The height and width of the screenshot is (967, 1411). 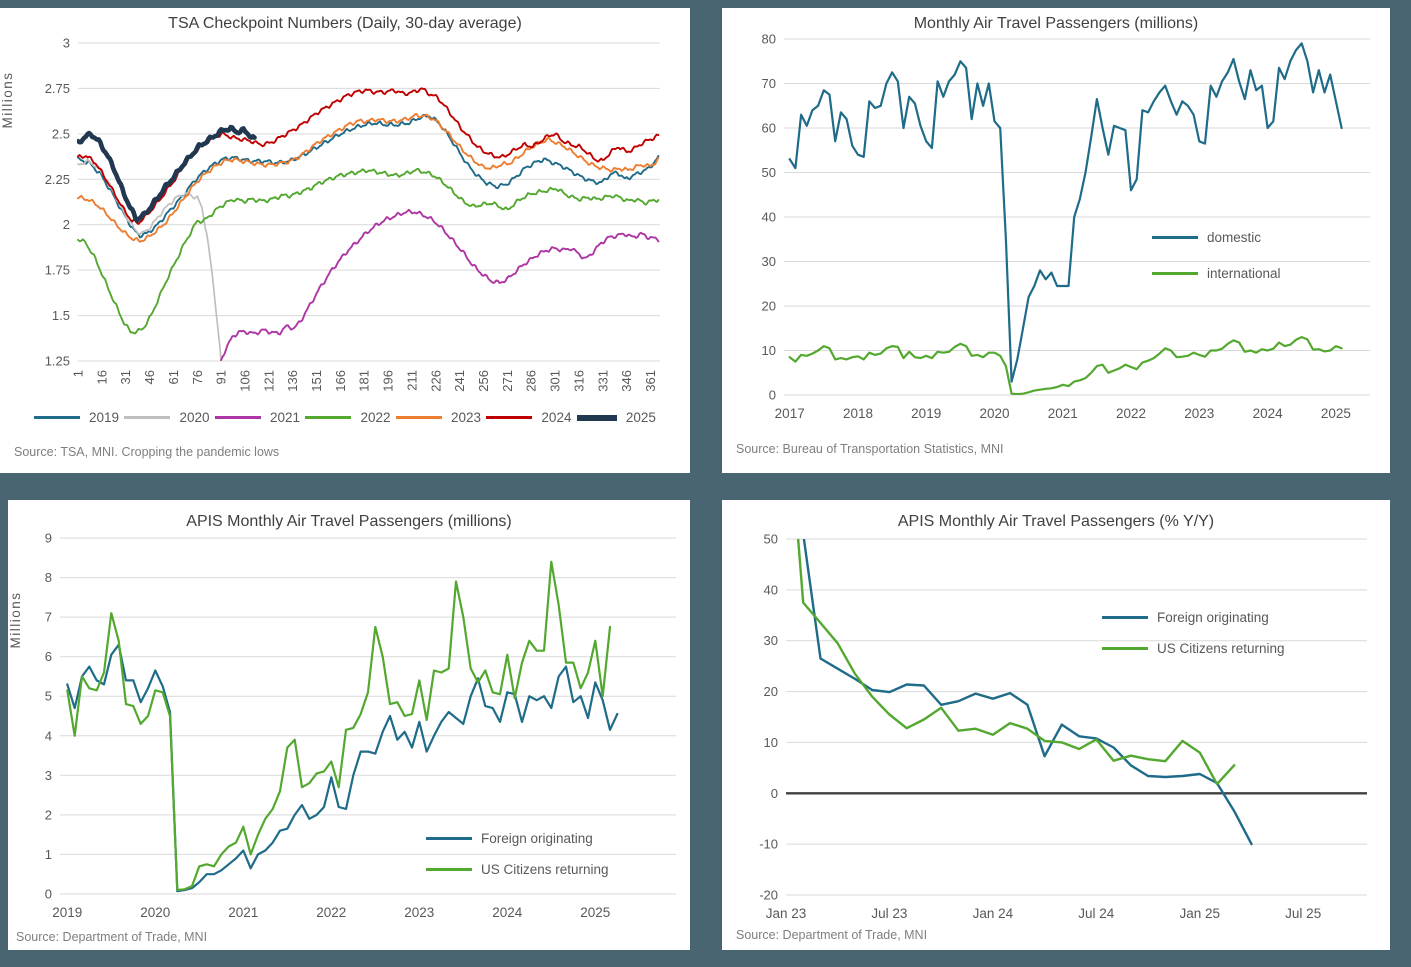 I want to click on legend-swatch-2022, so click(x=328, y=417).